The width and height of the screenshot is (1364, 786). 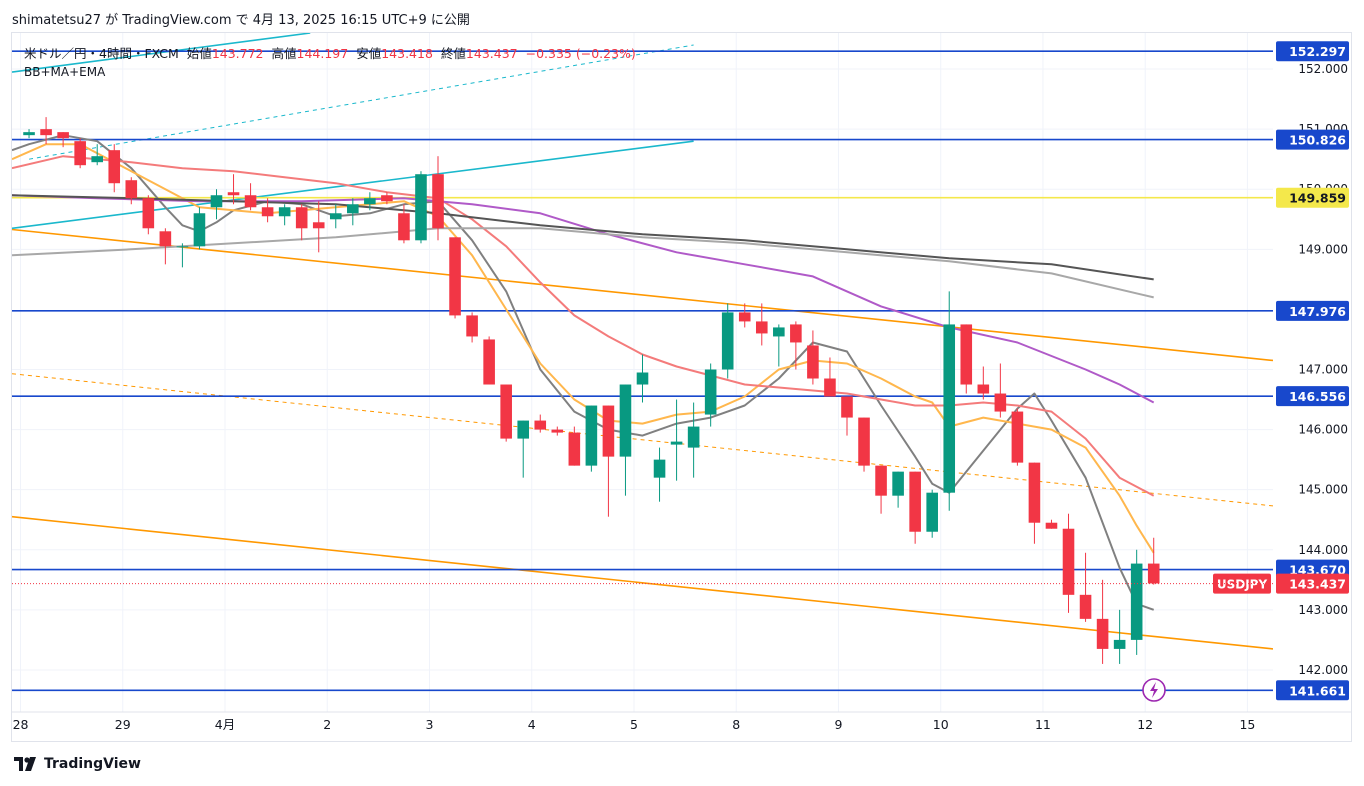 What do you see at coordinates (1323, 490) in the screenshot?
I see `price-tick-label: 145.000` at bounding box center [1323, 490].